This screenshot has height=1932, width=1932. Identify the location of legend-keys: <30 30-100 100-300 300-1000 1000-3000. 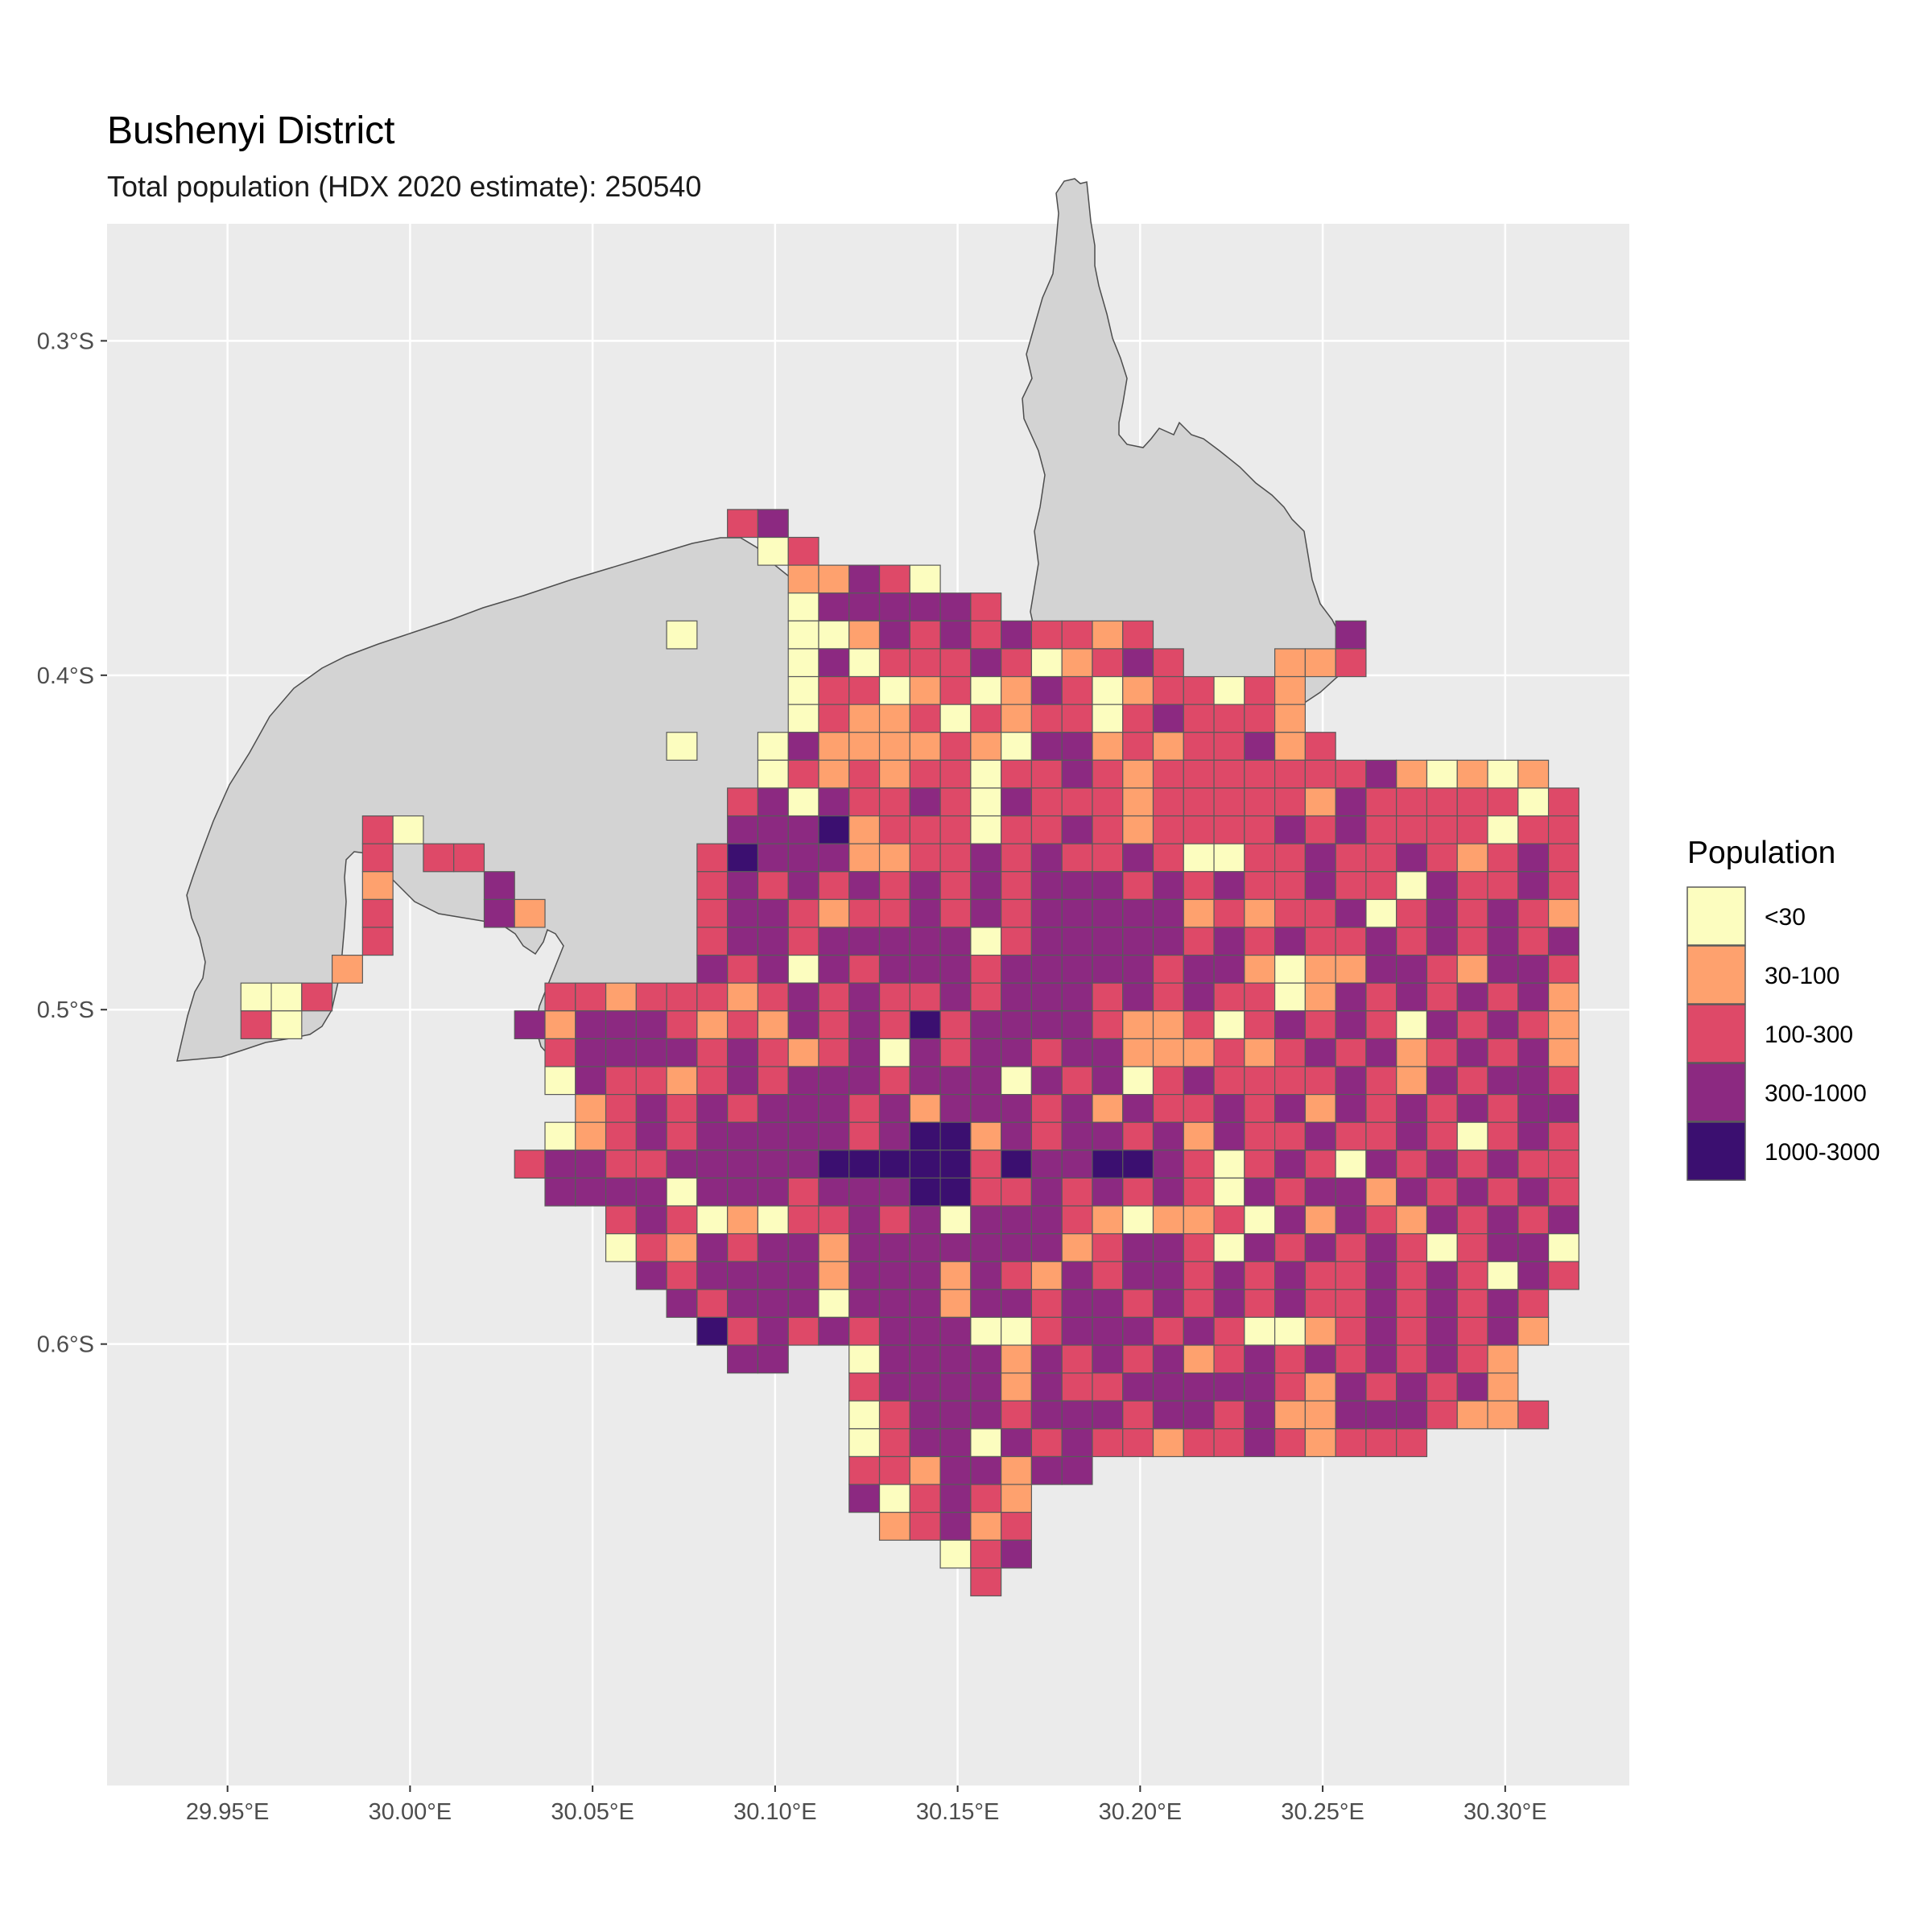
(1783, 1033).